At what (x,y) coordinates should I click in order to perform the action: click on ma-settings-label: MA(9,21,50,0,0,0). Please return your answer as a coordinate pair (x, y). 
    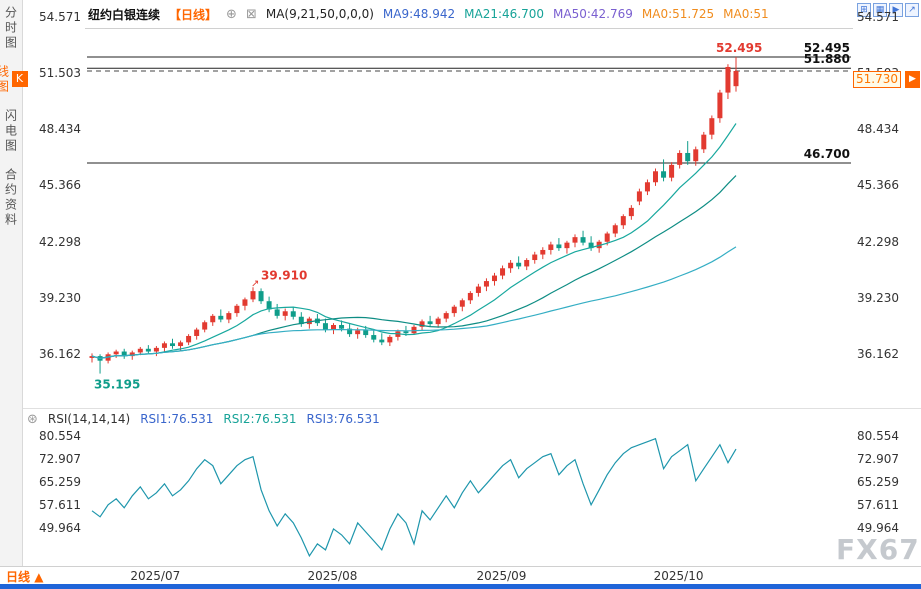
    Looking at the image, I should click on (319, 14).